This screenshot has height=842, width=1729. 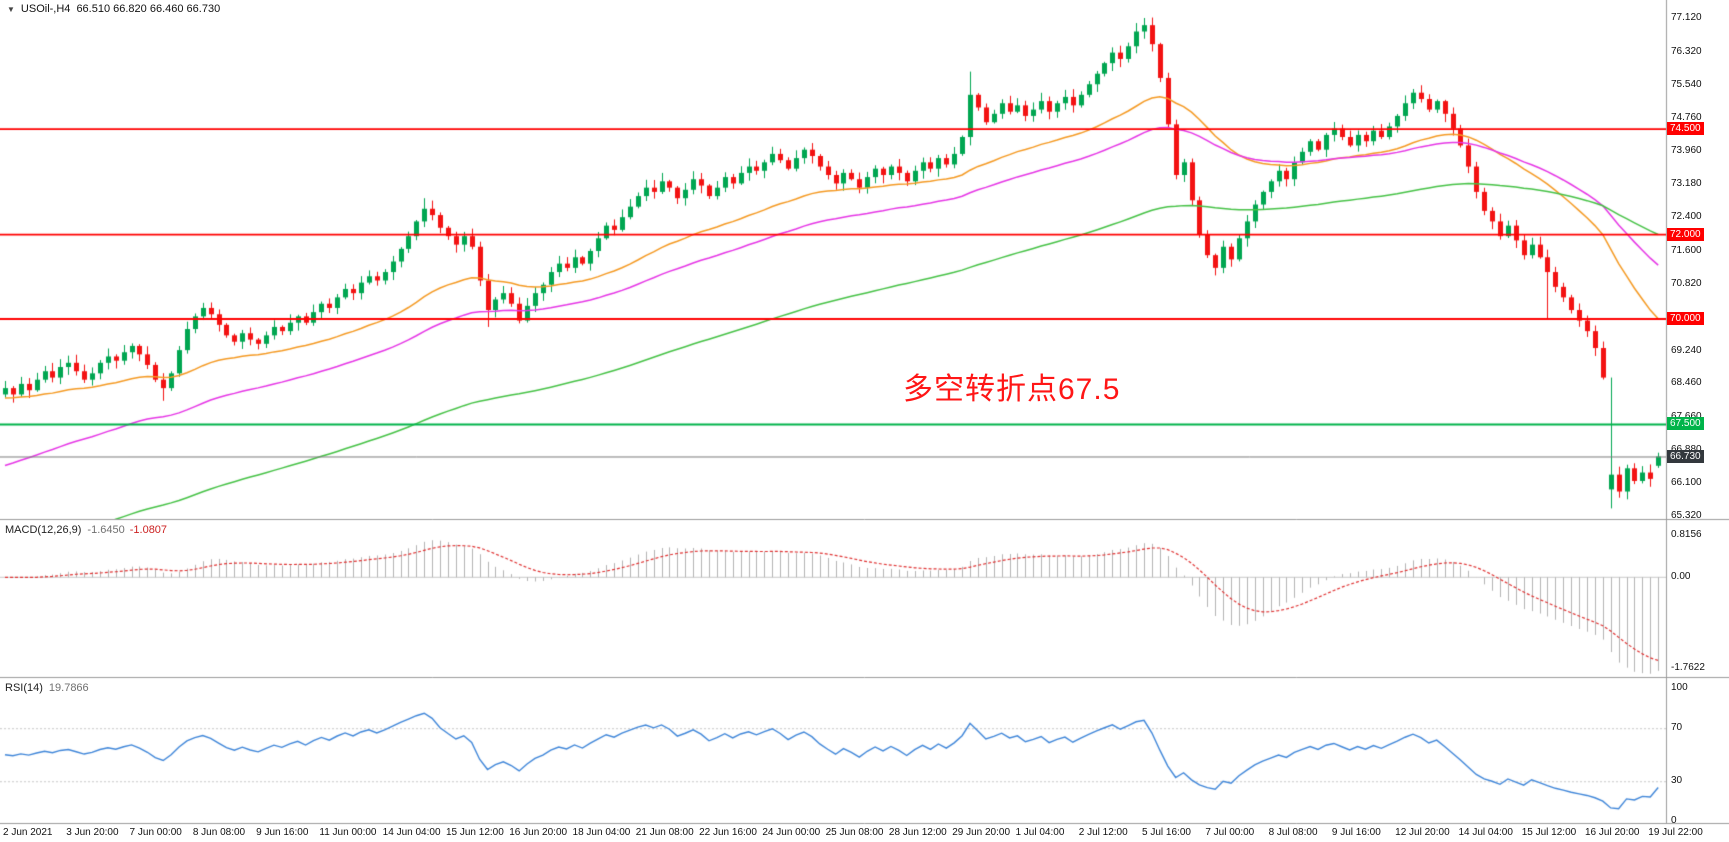 I want to click on macd-main-value: -1.6450, so click(x=106, y=530).